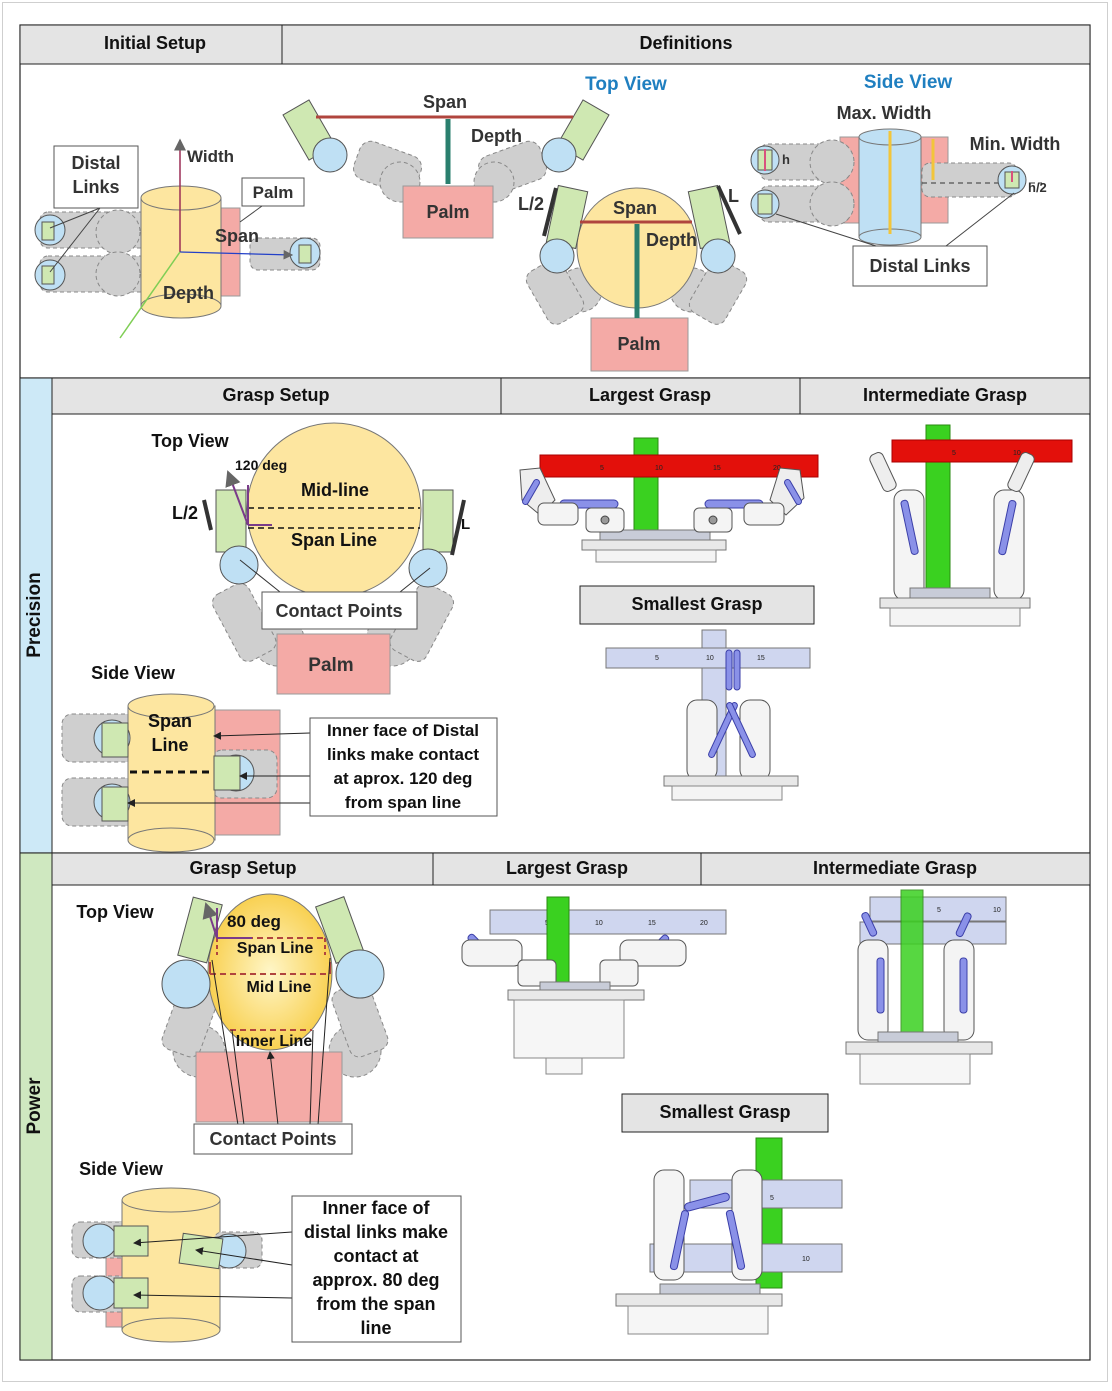 This screenshot has width=1112, height=1391. What do you see at coordinates (919, 266) in the screenshot?
I see `definitions-distal-links-label: Distal Links` at bounding box center [919, 266].